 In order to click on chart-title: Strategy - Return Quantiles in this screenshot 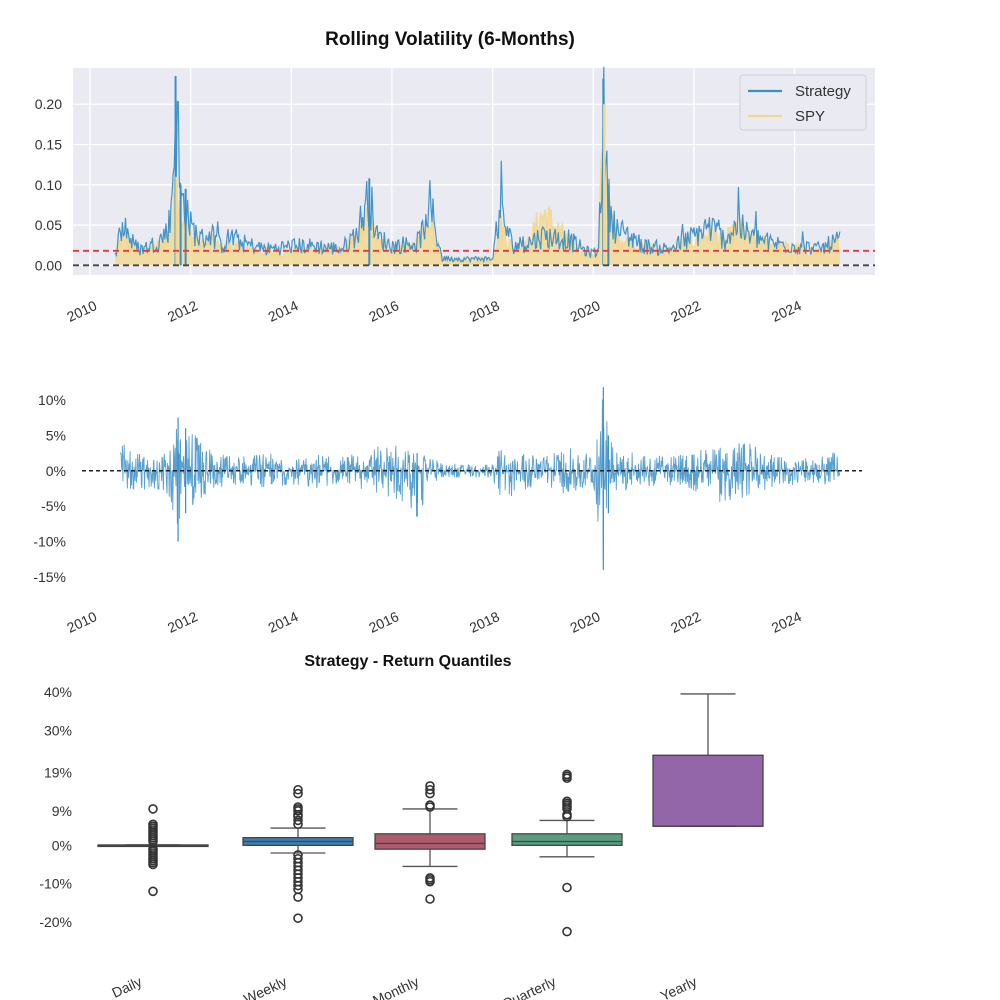, I will do `click(407, 661)`.